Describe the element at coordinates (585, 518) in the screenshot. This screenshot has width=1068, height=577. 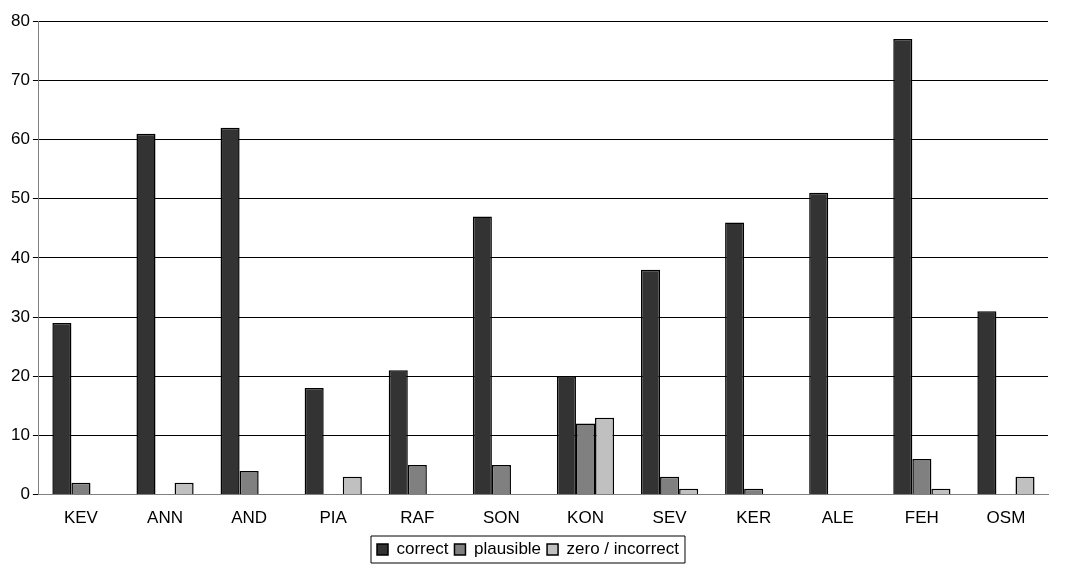
I see `x-tick-label: KON` at that location.